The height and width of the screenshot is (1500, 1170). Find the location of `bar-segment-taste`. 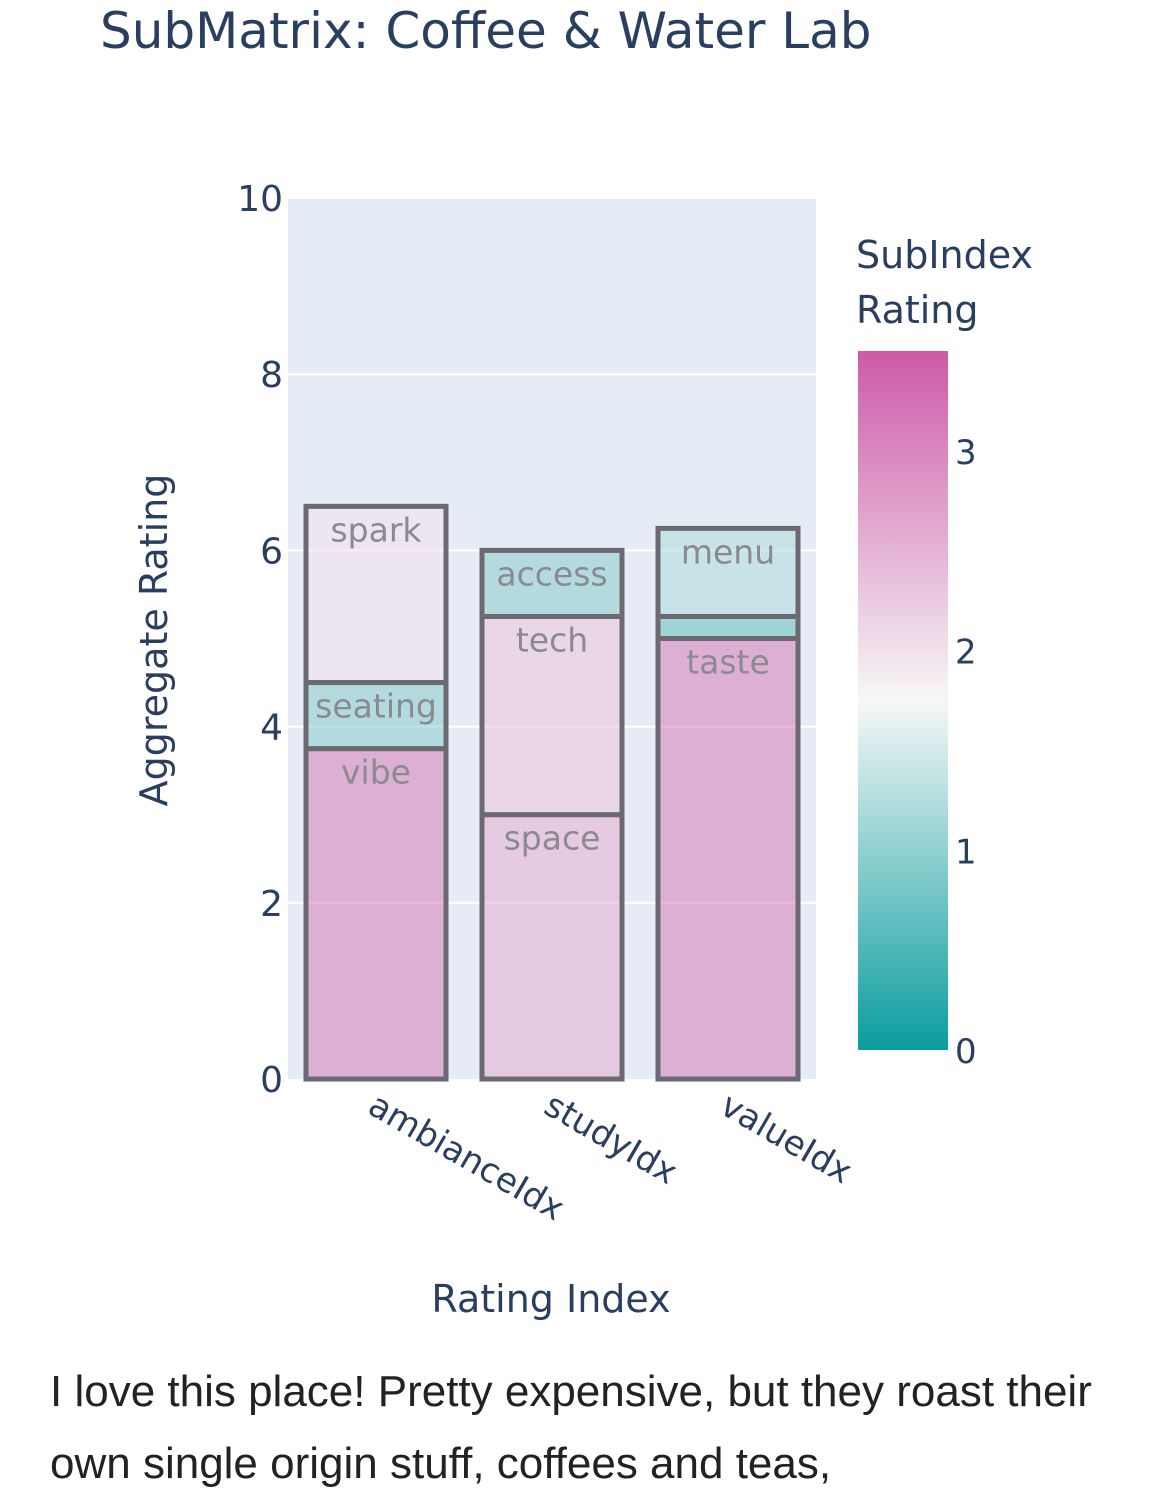

bar-segment-taste is located at coordinates (728, 859).